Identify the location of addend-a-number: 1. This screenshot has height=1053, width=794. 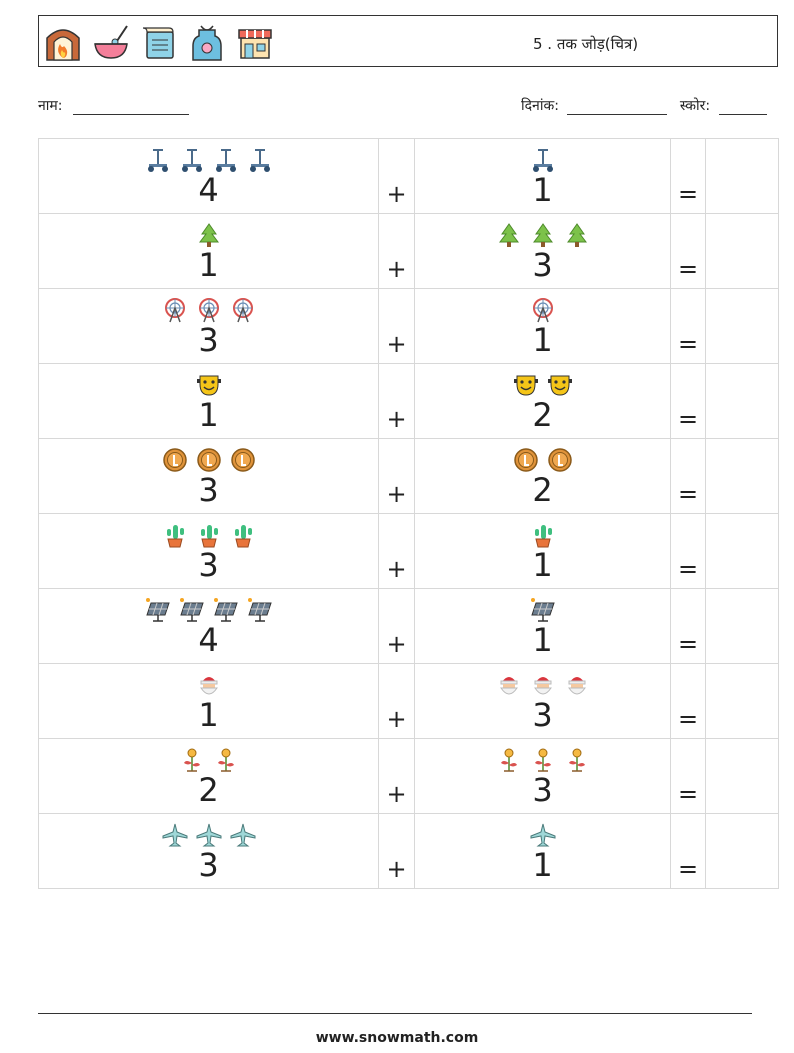
(208, 265).